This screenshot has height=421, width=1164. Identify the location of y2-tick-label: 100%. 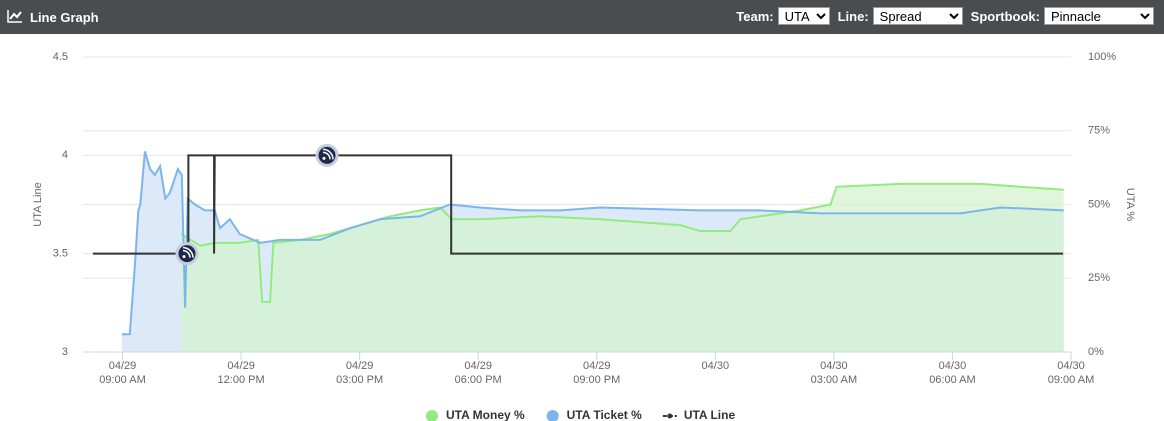
(1102, 57).